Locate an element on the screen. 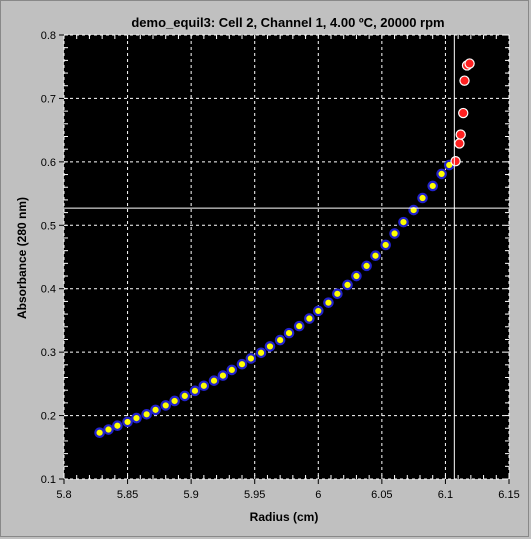  x-tick-label: 5.95 is located at coordinates (254, 495).